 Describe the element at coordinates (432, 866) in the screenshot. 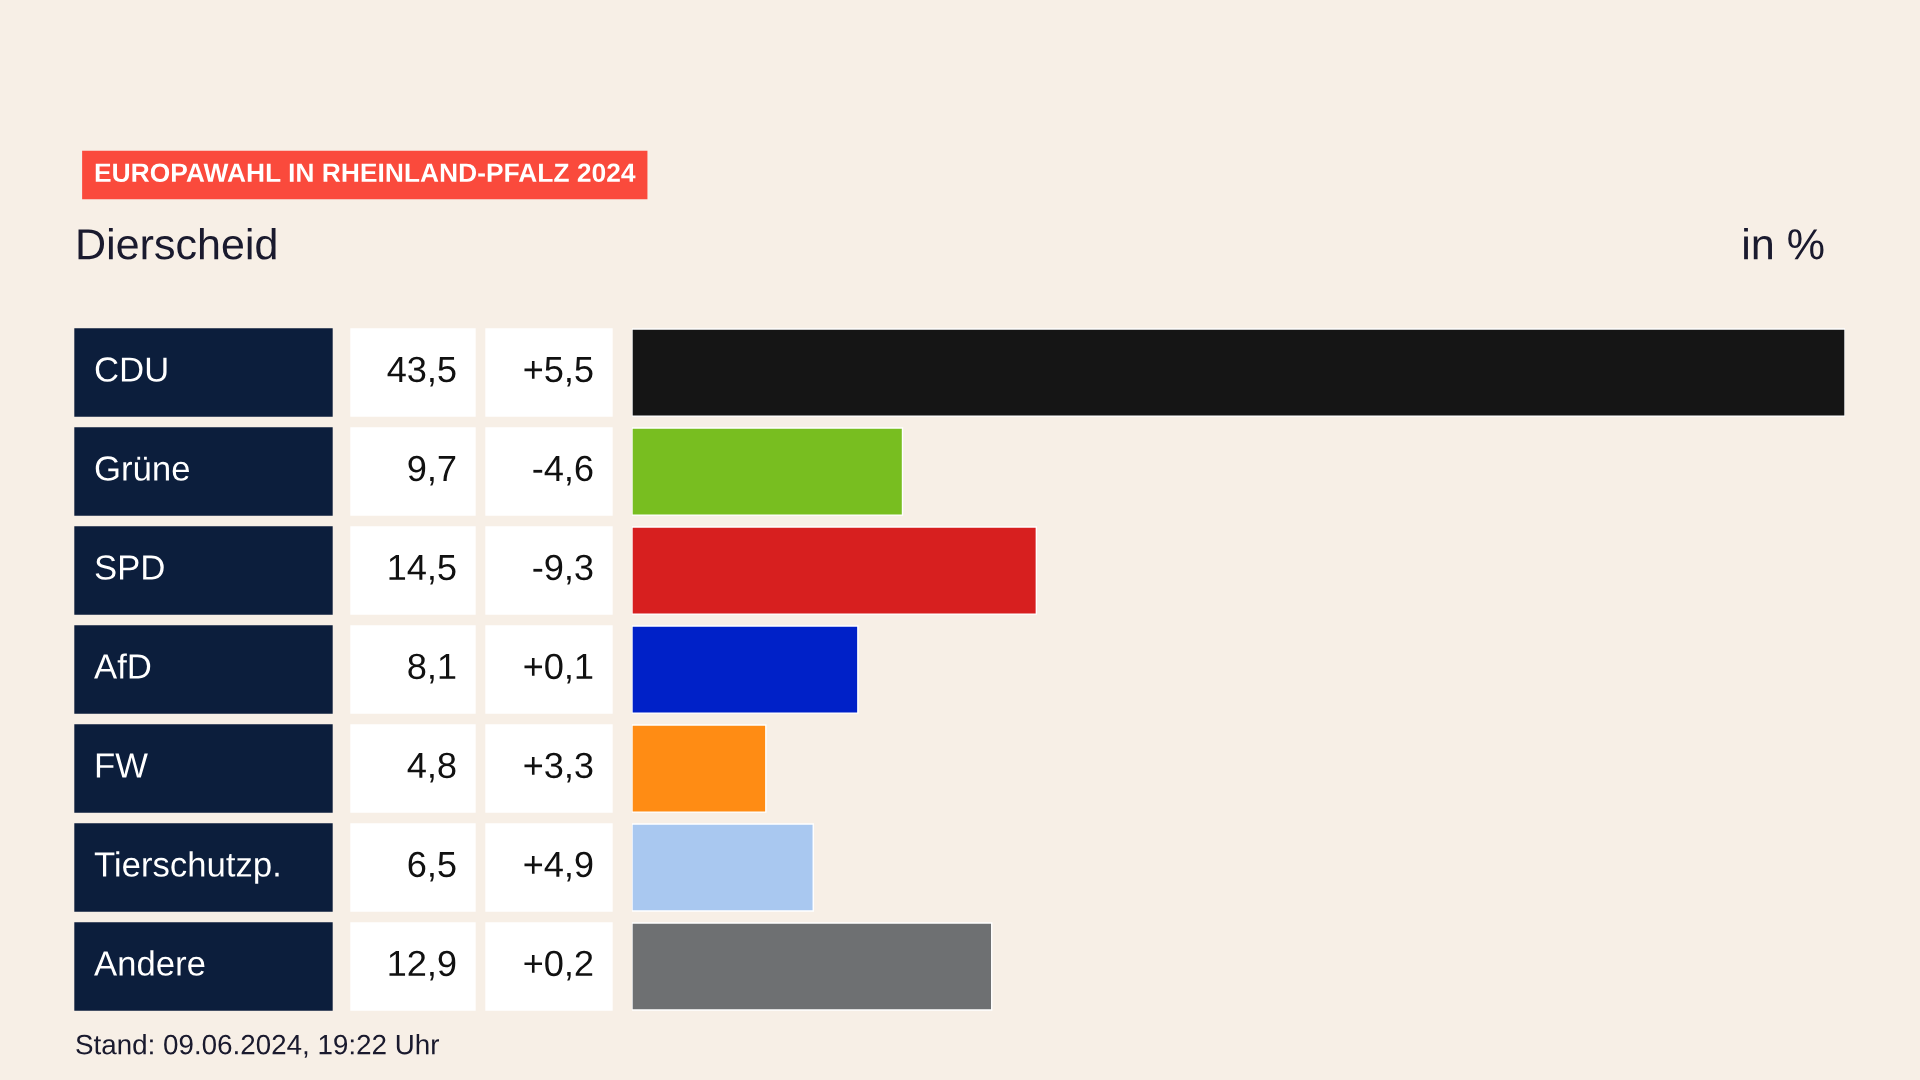

I see `data-label: 6,5` at that location.